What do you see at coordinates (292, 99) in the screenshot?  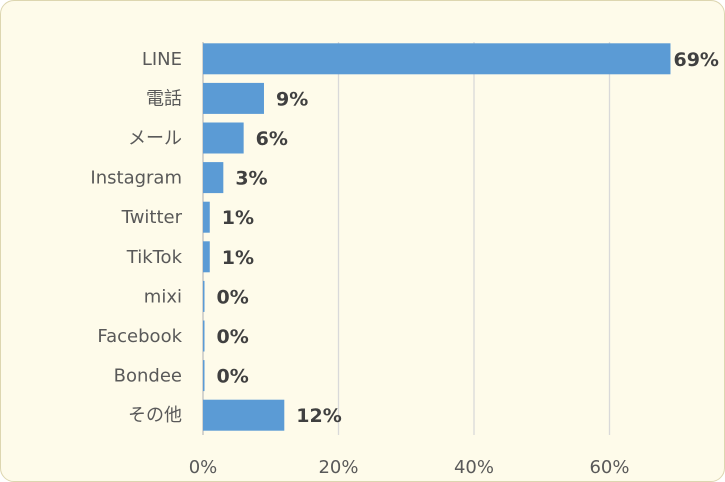 I see `data-label: 9%` at bounding box center [292, 99].